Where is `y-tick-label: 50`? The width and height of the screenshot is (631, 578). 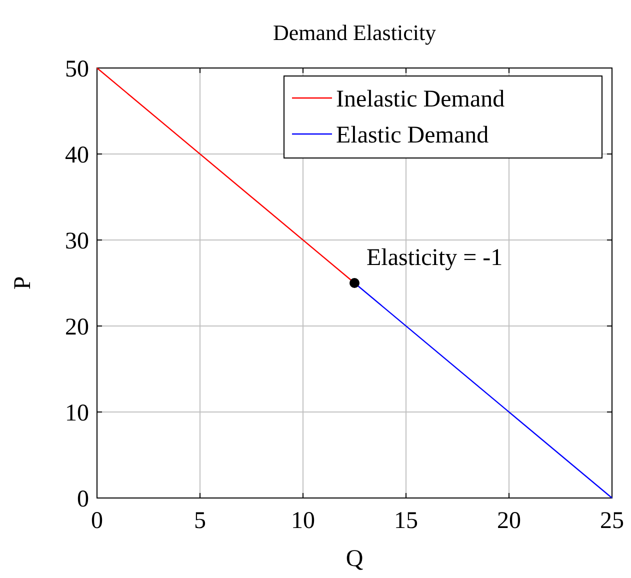
y-tick-label: 50 is located at coordinates (77, 69).